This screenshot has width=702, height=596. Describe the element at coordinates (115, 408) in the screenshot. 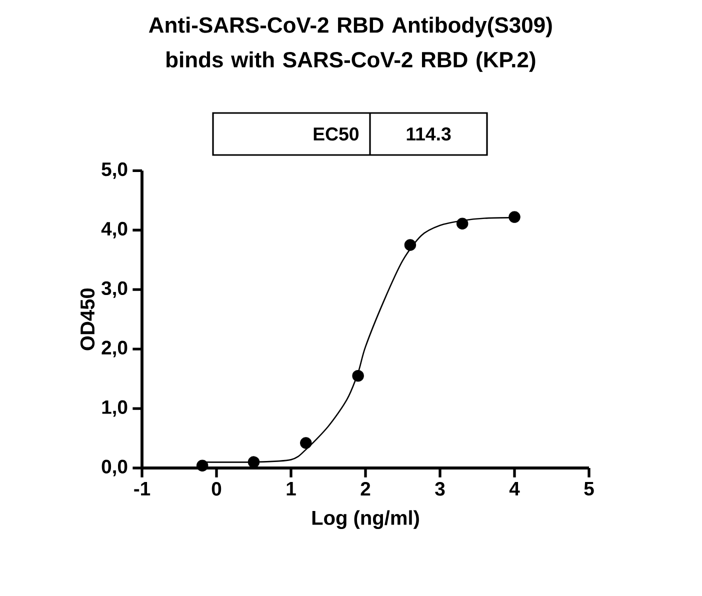

I see `y-tick-label: 1,0` at that location.